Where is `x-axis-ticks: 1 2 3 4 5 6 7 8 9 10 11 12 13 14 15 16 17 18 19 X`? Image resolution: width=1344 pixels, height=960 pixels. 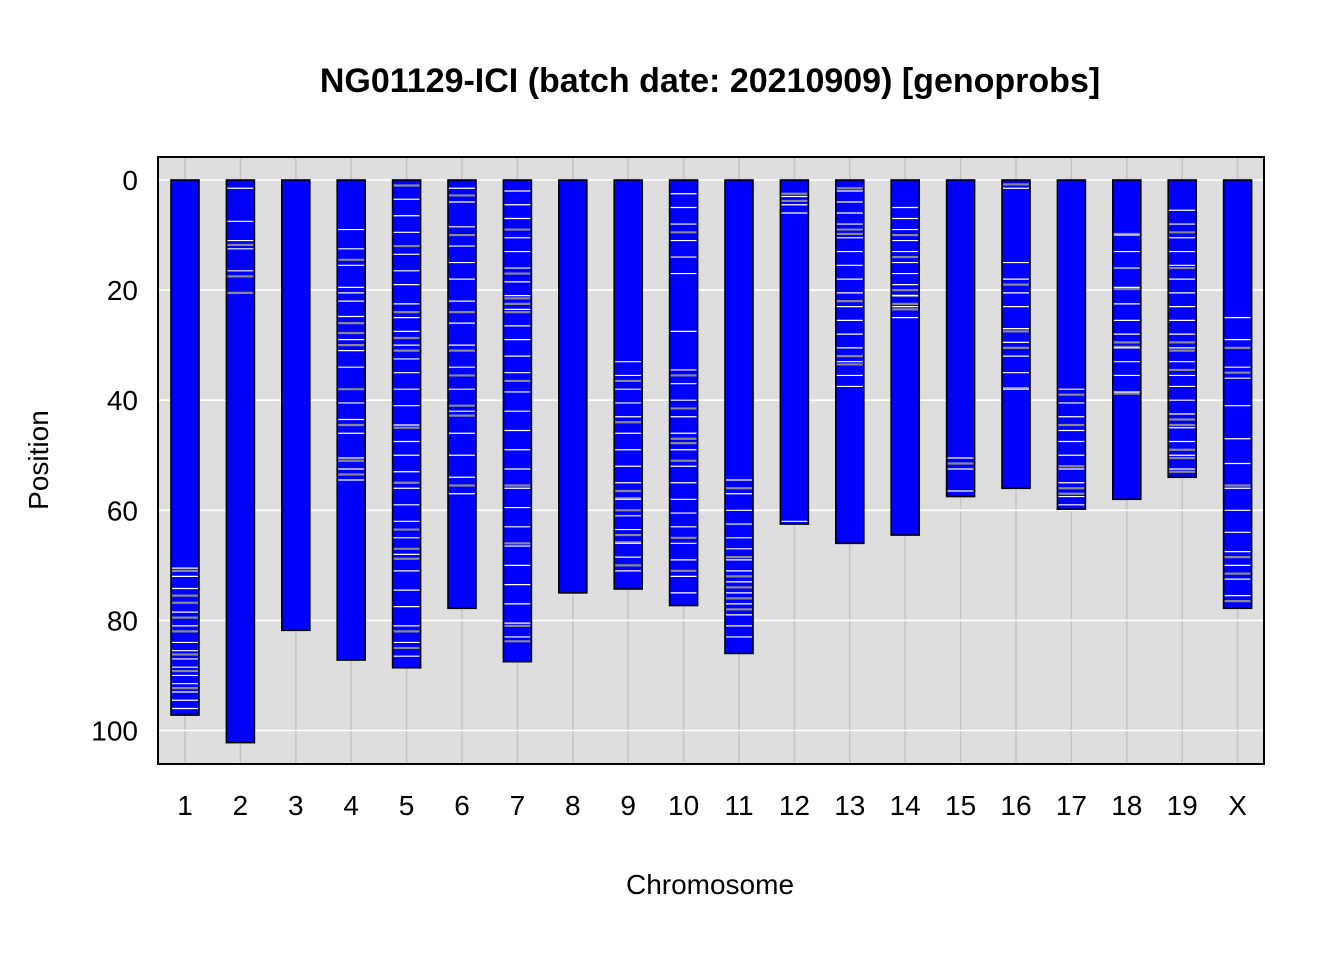 x-axis-ticks: 1 2 3 4 5 6 7 8 9 10 11 12 13 14 15 16 17 18 19 X is located at coordinates (712, 805).